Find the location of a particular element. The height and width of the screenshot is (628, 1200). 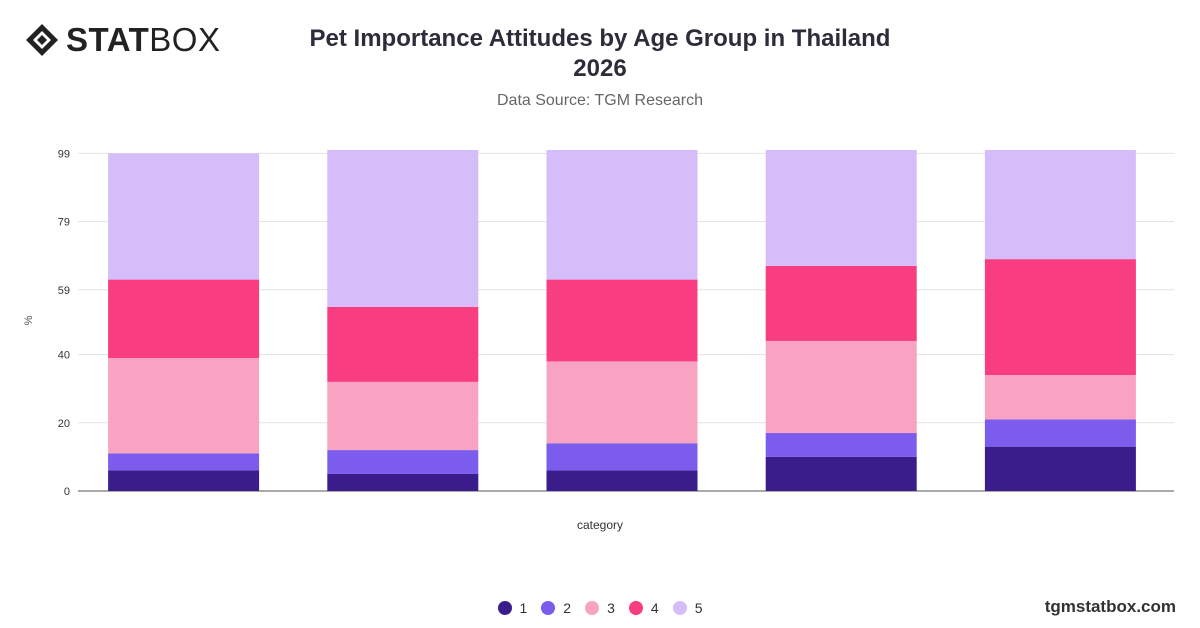

footer-brand: tgmstatbox.com is located at coordinates (1110, 606).